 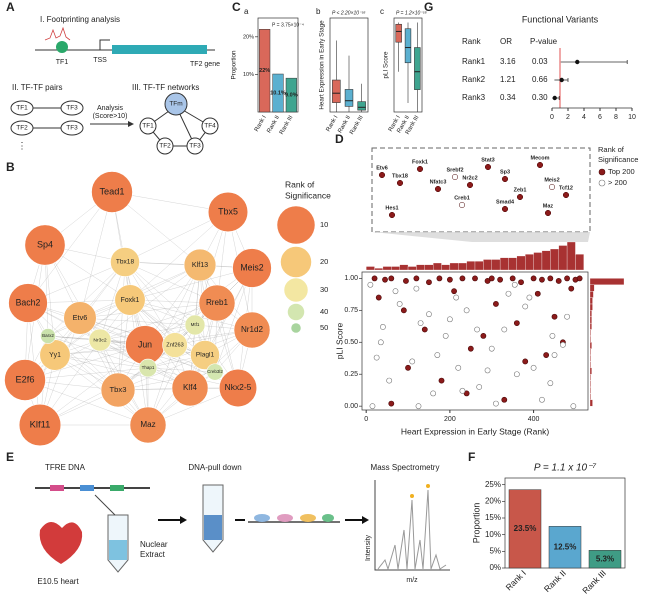 What do you see at coordinates (351, 310) in the screenshot?
I see `y-tick-label: 0.75` at bounding box center [351, 310].